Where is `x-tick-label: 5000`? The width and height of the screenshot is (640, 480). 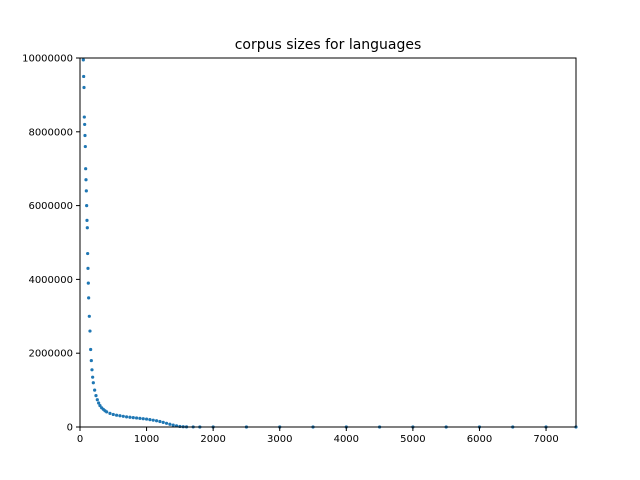 x-tick-label: 5000 is located at coordinates (412, 439).